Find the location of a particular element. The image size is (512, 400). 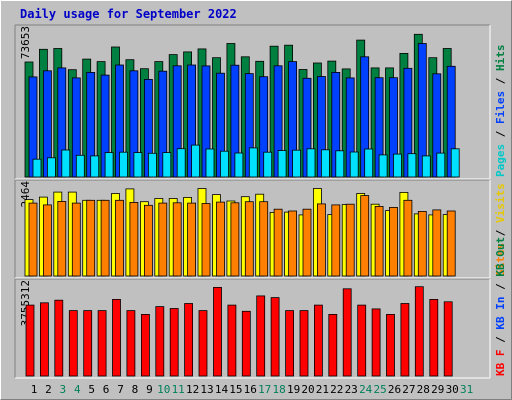

legend-entry: Sites is located at coordinates (500, 259).